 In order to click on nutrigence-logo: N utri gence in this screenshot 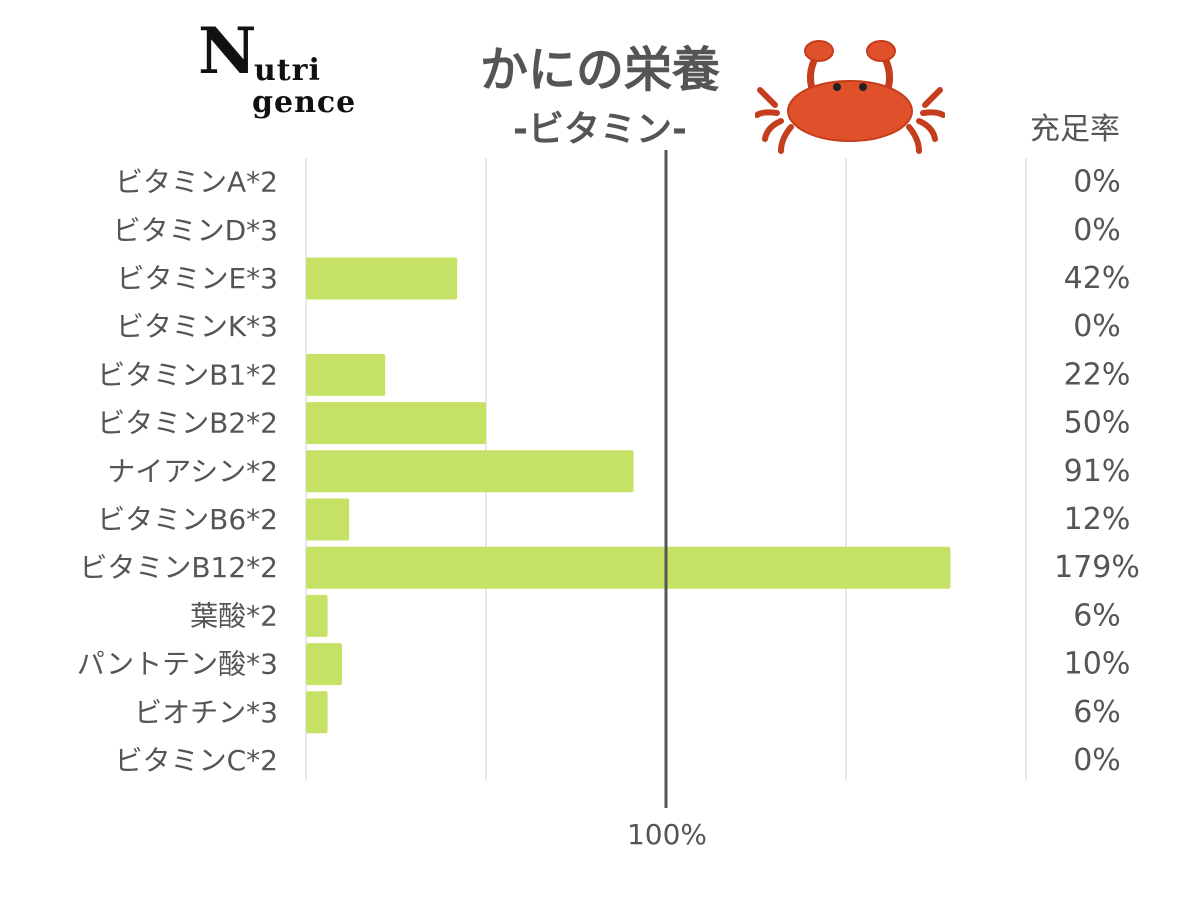, I will do `click(281, 78)`.